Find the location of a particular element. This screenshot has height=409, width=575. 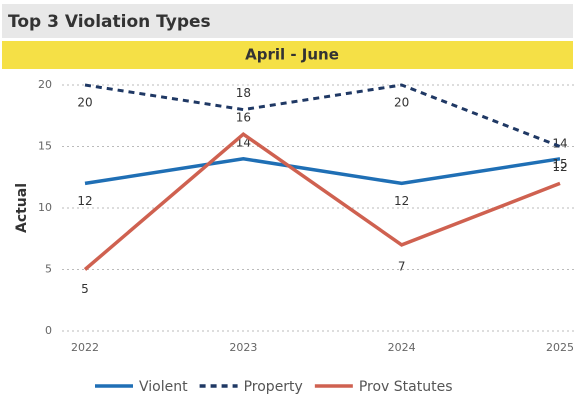

chart-title: Top 3 Violation Types is located at coordinates (109, 22).